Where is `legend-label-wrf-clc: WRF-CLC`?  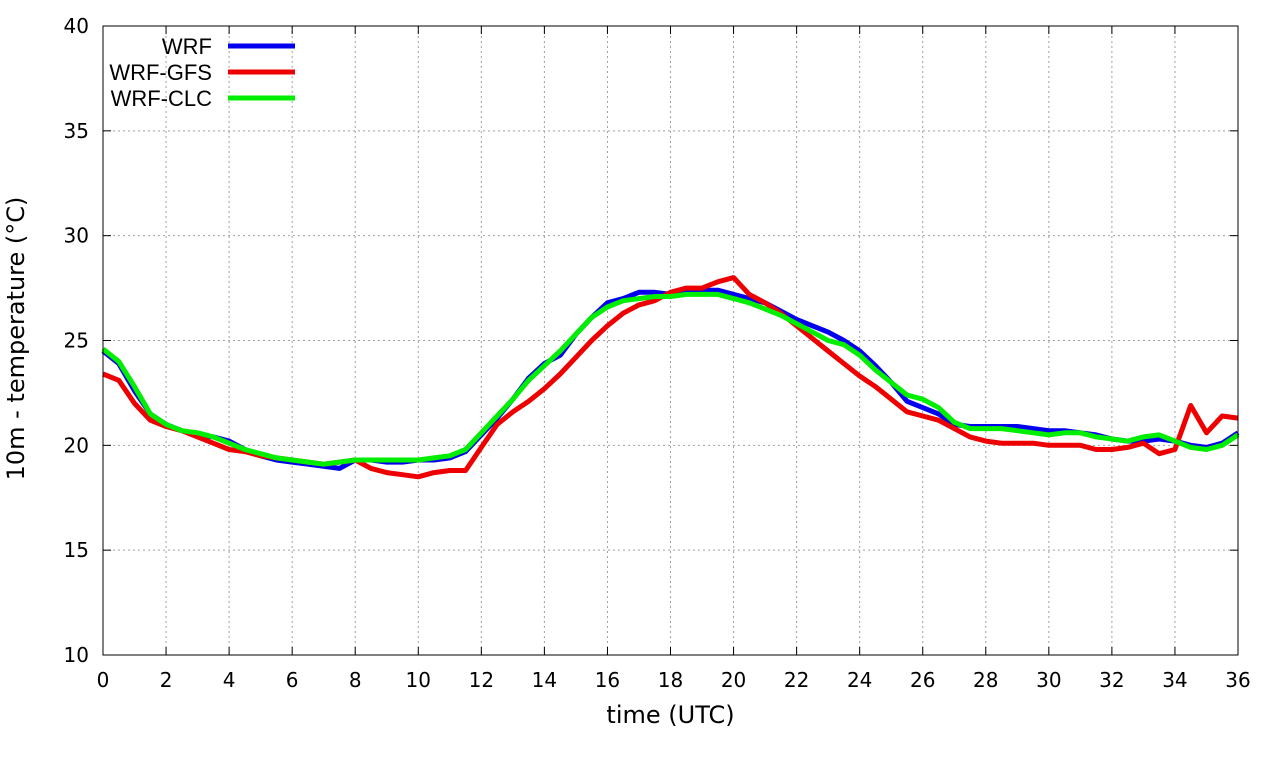 legend-label-wrf-clc: WRF-CLC is located at coordinates (162, 98).